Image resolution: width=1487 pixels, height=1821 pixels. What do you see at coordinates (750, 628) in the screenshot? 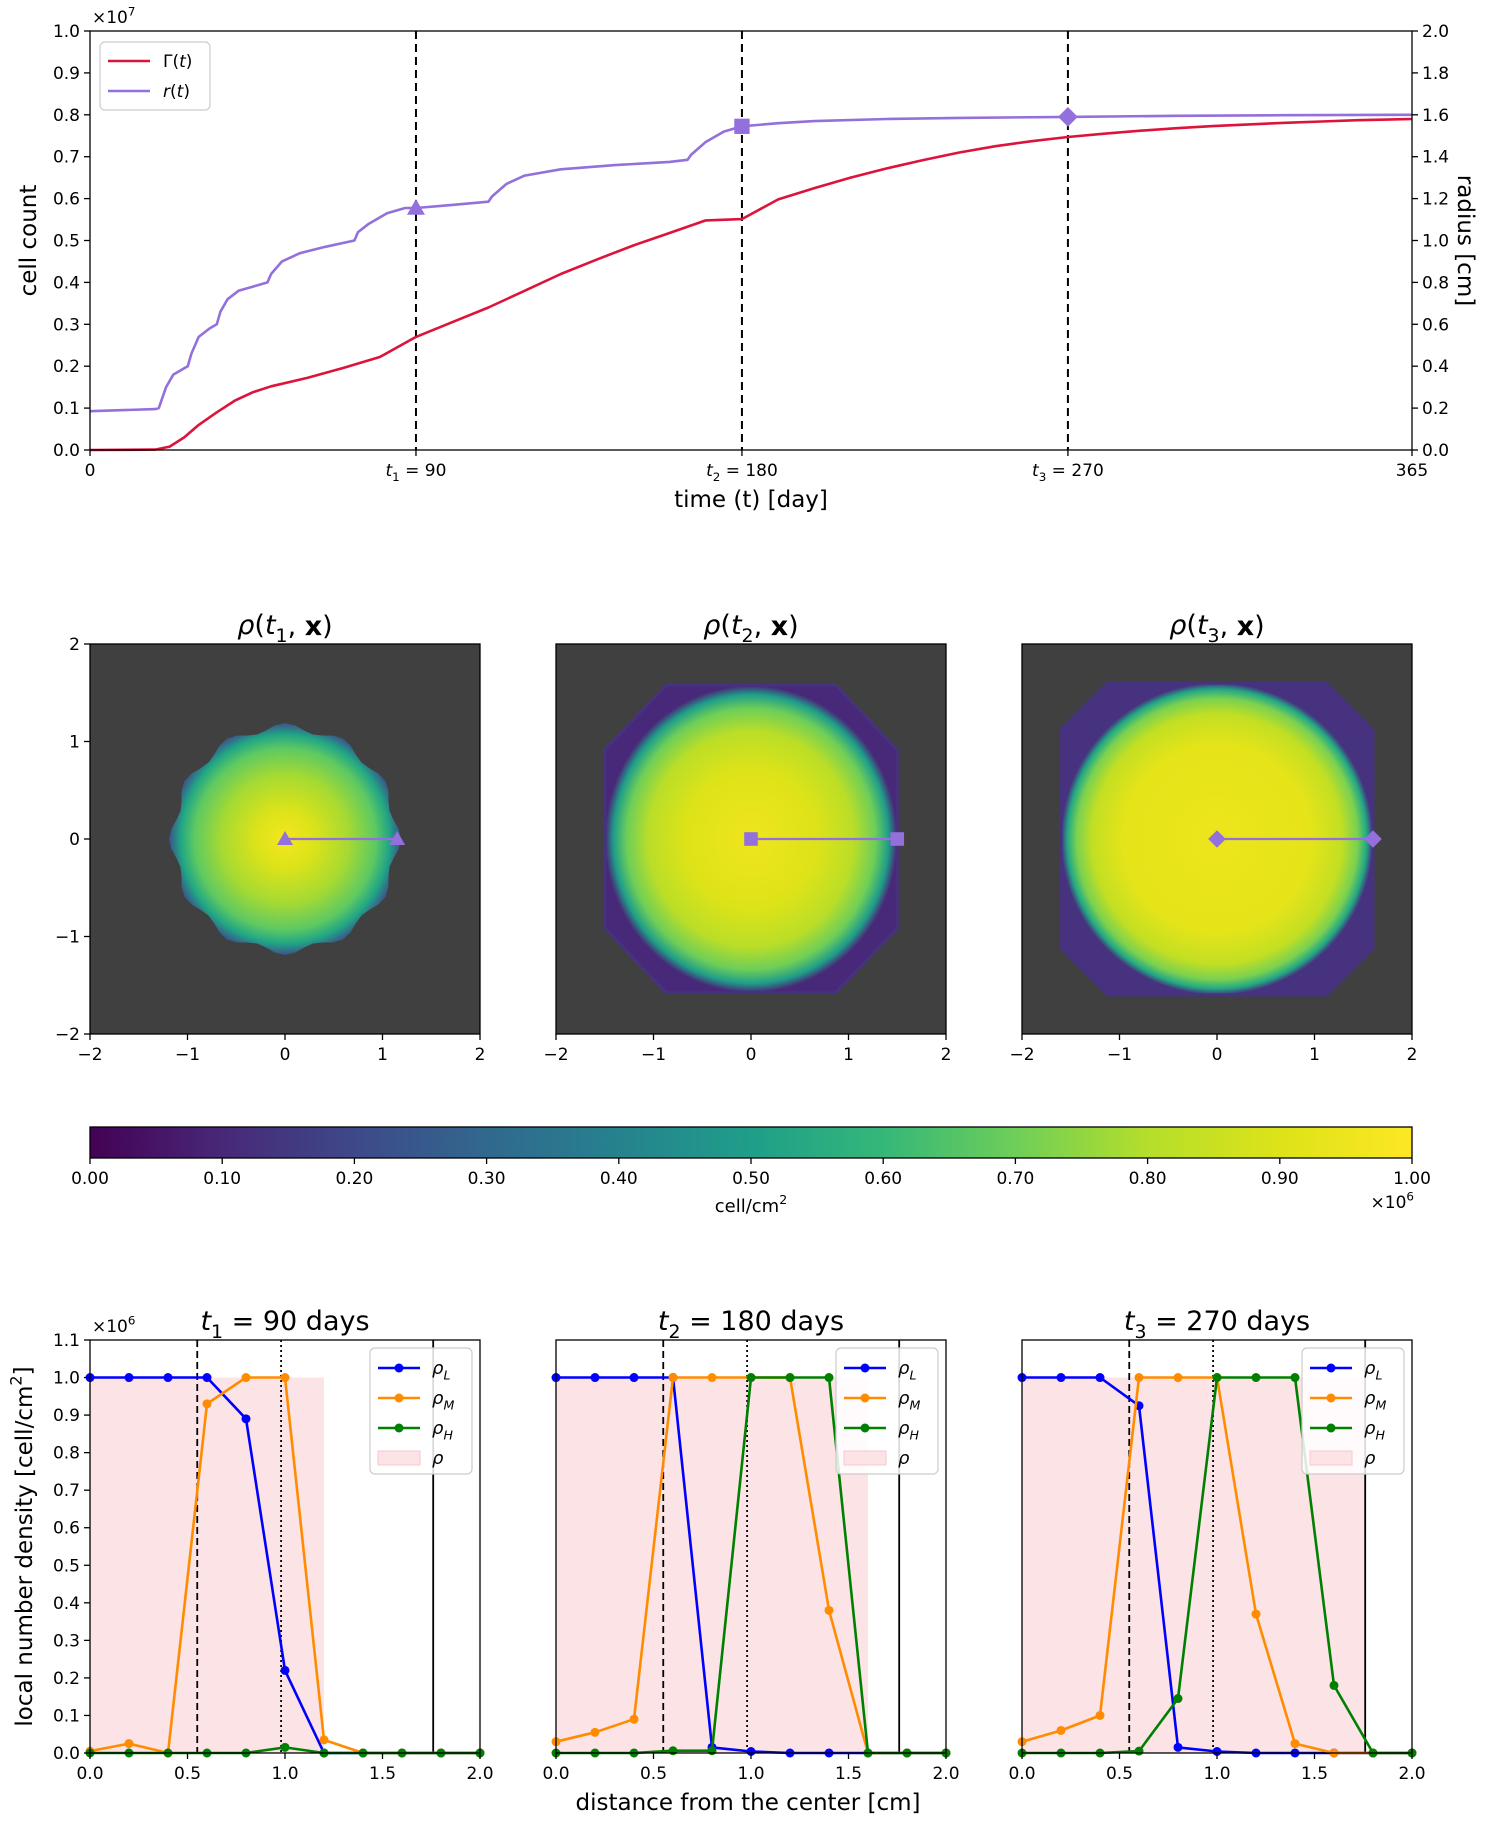
I see `density-title: ρ(t2, x)` at bounding box center [750, 628].